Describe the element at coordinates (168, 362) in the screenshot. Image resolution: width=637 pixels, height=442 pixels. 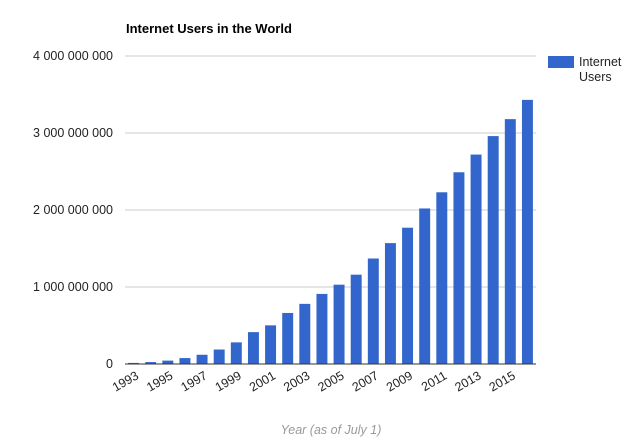
I see `bar-1995` at that location.